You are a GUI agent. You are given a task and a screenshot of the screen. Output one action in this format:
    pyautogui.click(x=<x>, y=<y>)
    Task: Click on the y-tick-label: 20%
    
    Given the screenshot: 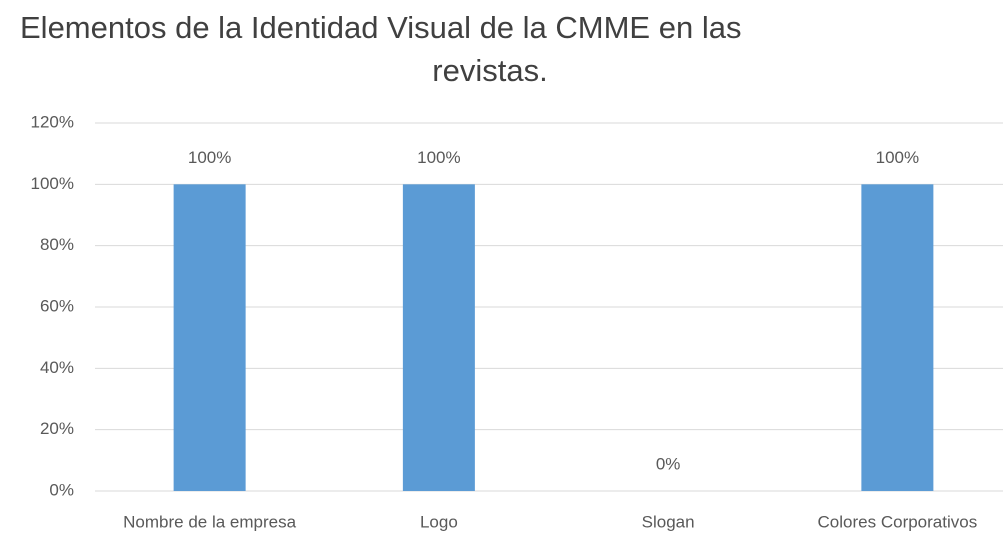 What is the action you would take?
    pyautogui.click(x=57, y=428)
    